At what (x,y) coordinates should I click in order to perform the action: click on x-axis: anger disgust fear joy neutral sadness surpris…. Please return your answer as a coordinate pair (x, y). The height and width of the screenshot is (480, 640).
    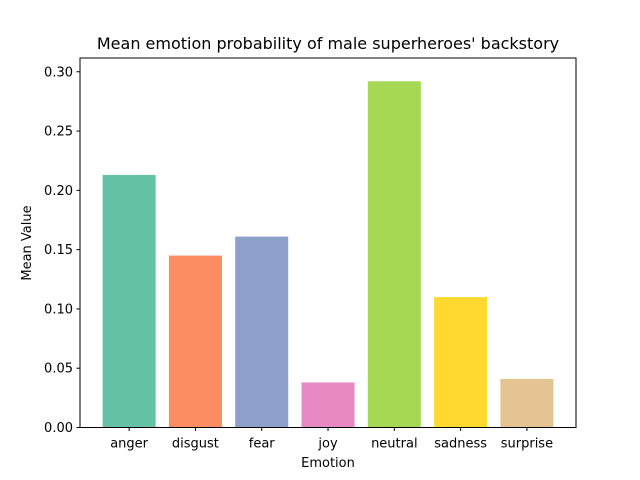
    Looking at the image, I should click on (331, 439).